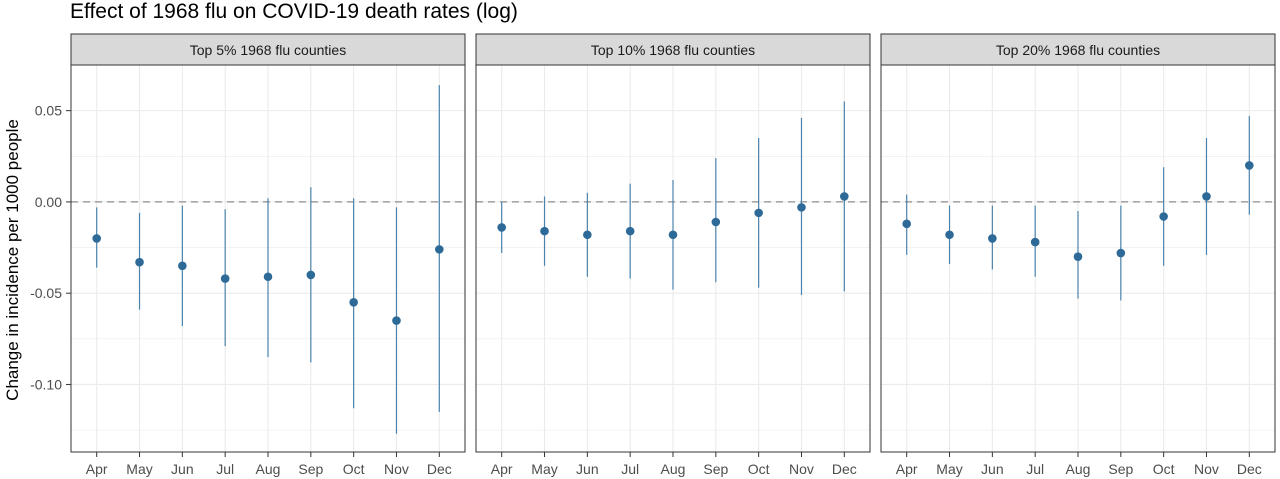  What do you see at coordinates (48, 111) in the screenshot?
I see `y-tick-label: 0.05` at bounding box center [48, 111].